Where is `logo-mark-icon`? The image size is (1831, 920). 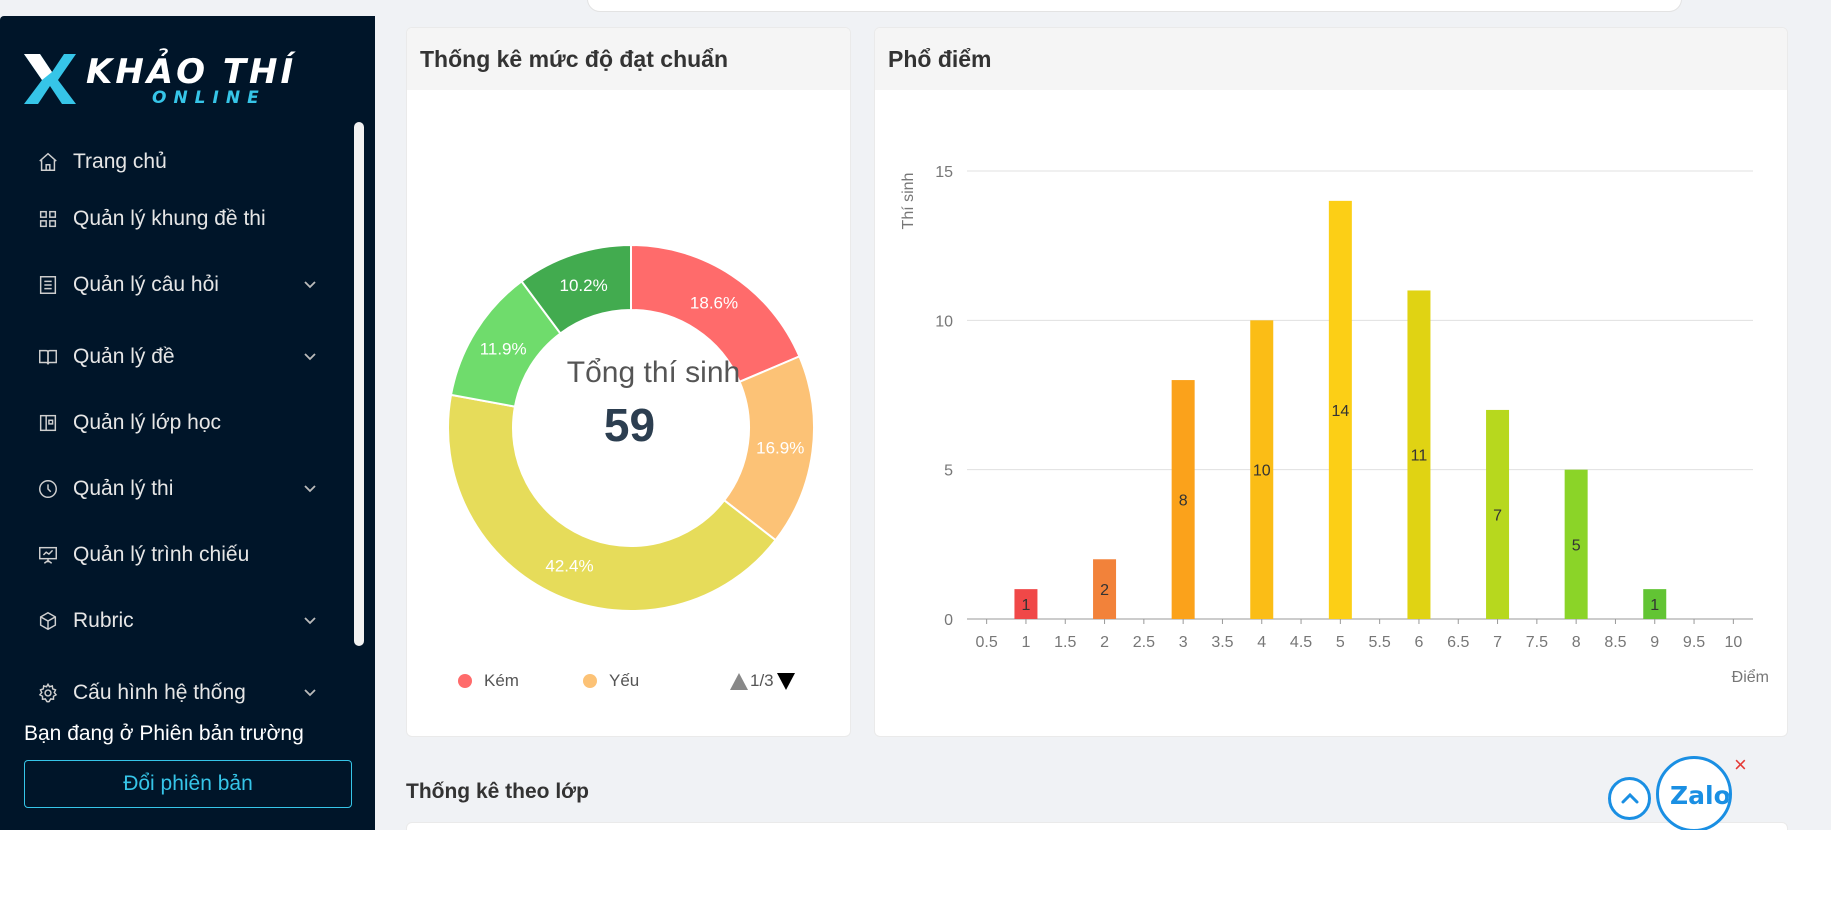 logo-mark-icon is located at coordinates (50, 79).